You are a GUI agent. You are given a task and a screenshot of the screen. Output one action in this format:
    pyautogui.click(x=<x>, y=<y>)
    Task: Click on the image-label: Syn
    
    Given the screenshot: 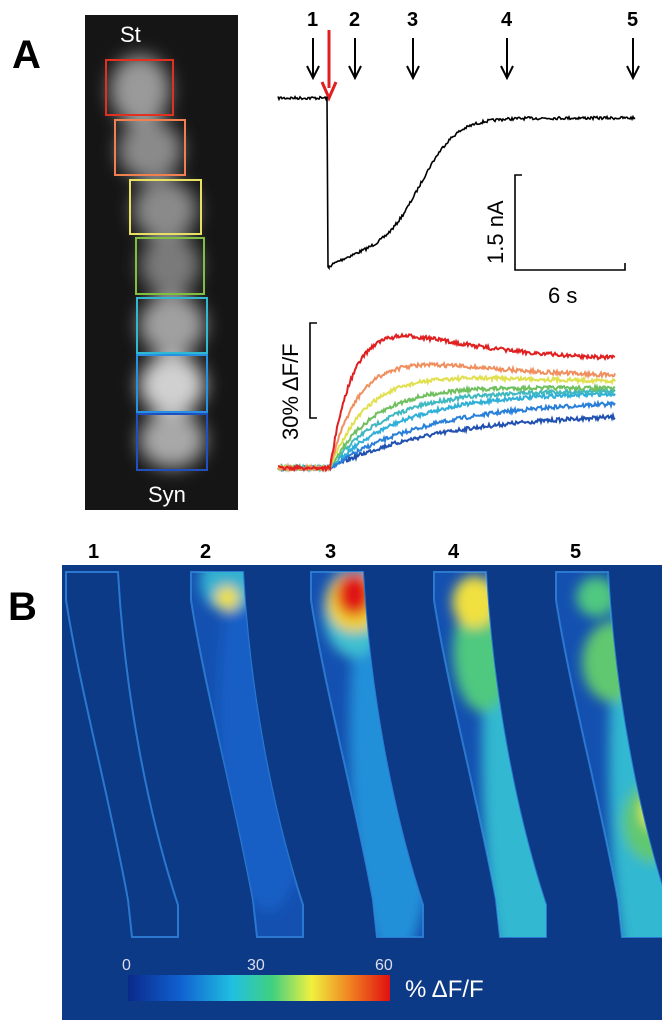 What is the action you would take?
    pyautogui.click(x=167, y=494)
    